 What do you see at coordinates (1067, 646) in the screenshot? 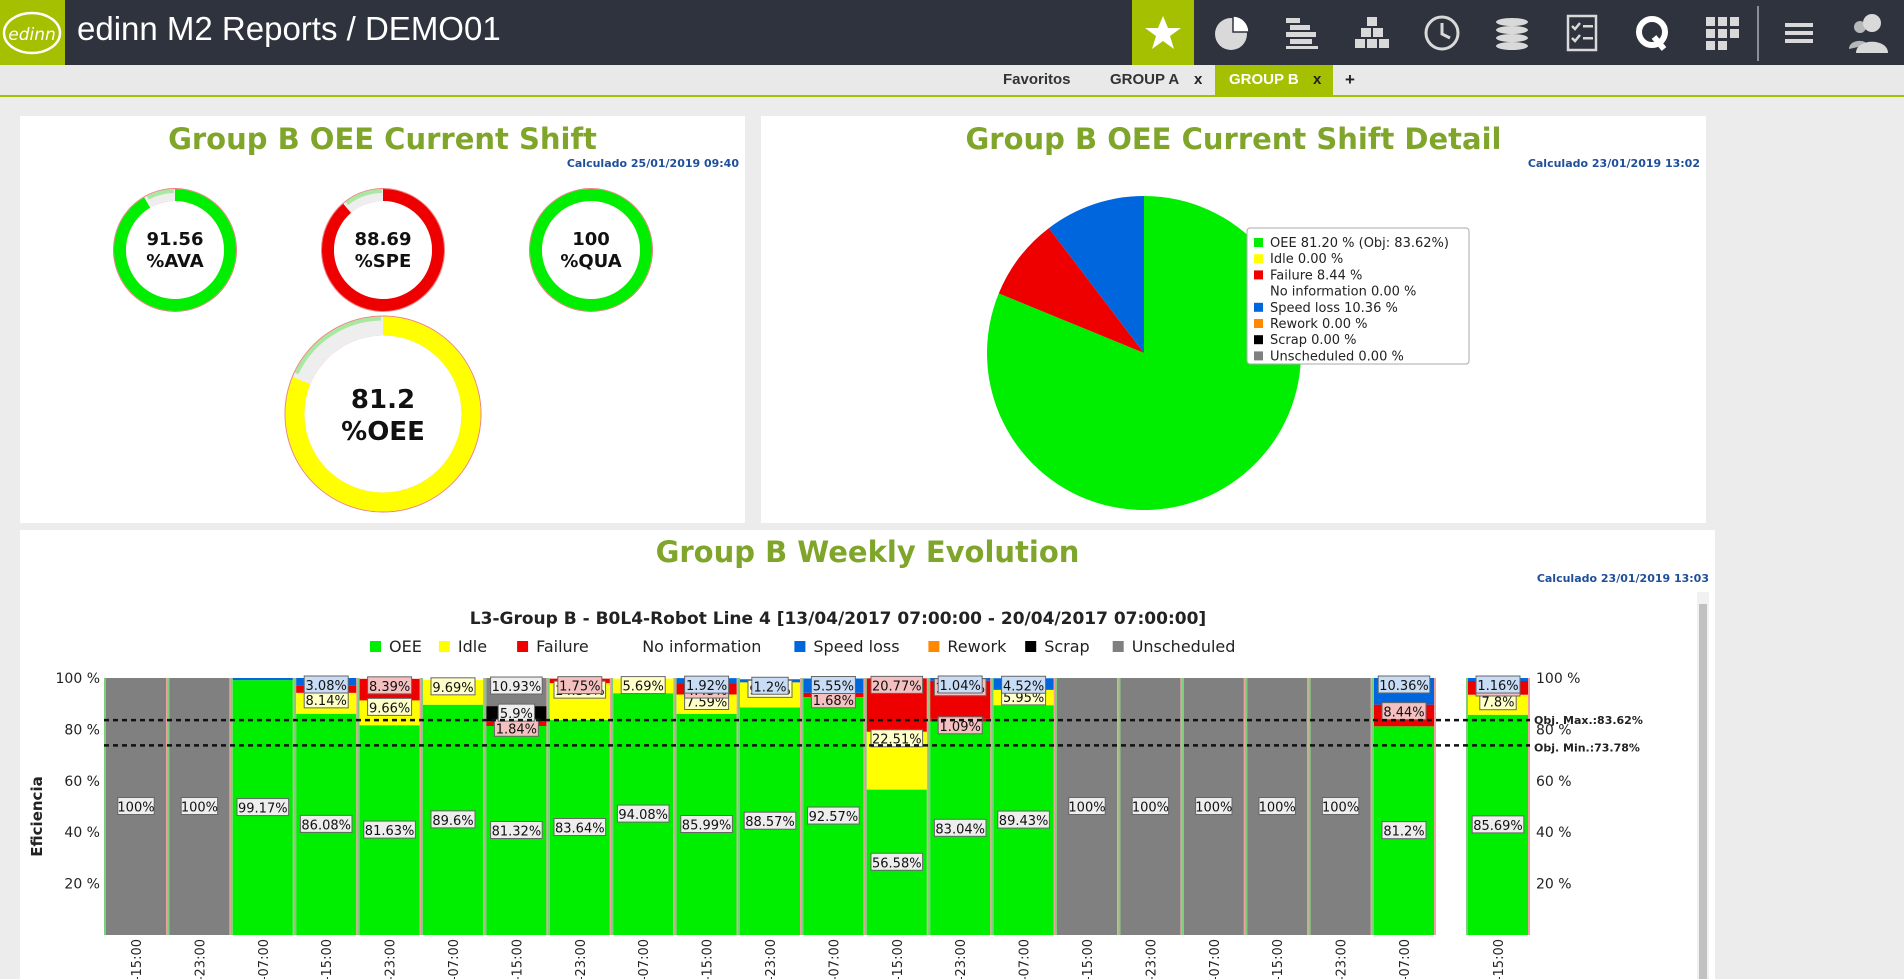
I see `legend-label: Scrap` at bounding box center [1067, 646].